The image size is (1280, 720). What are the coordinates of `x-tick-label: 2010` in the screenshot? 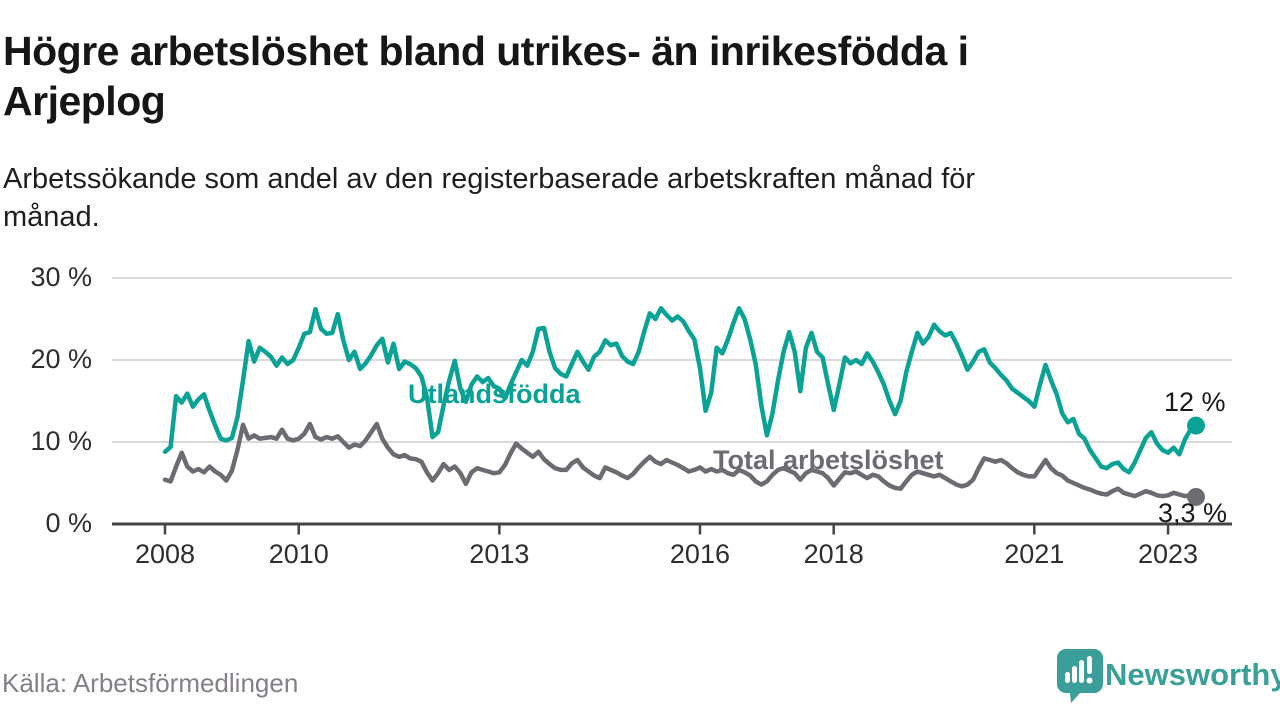 It's located at (298, 554).